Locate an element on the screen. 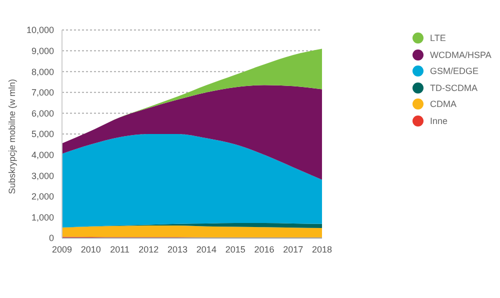  x-tick-label: 2014 is located at coordinates (206, 249).